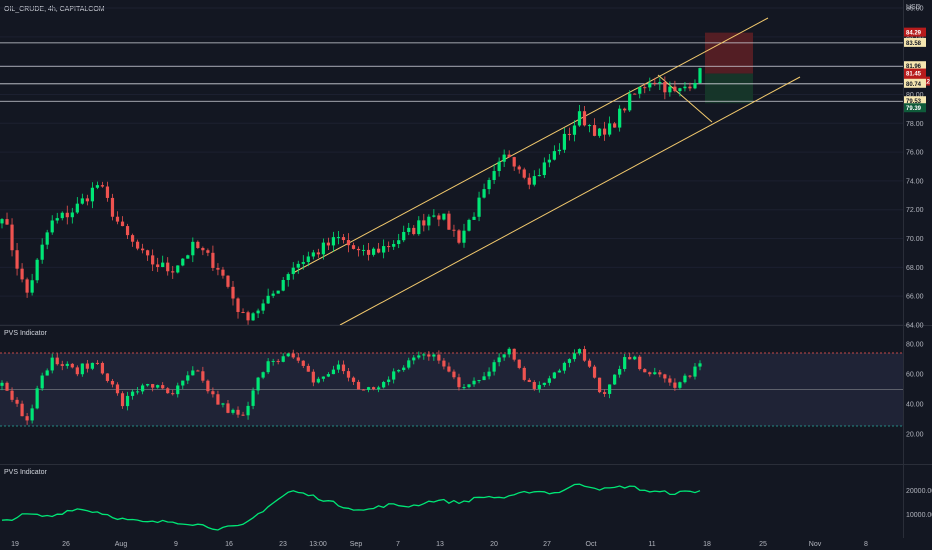 The height and width of the screenshot is (550, 932). Describe the element at coordinates (919, 491) in the screenshot. I see `indicator-2-tick-label: 20000.00` at that location.